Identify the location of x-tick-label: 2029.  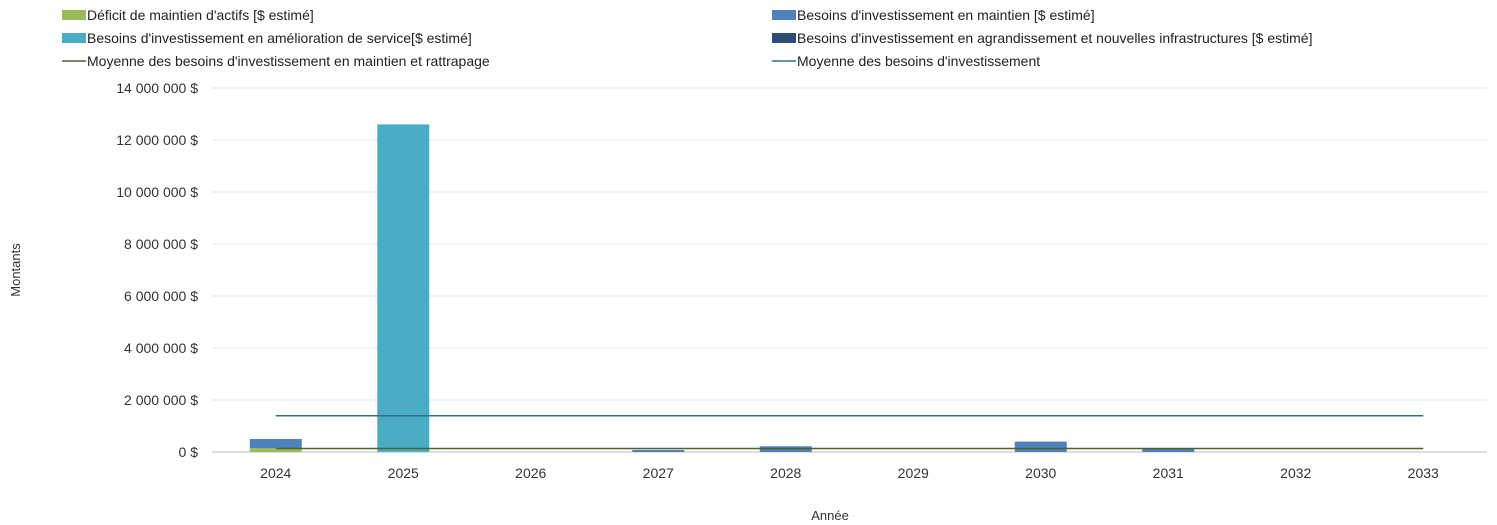
(913, 473).